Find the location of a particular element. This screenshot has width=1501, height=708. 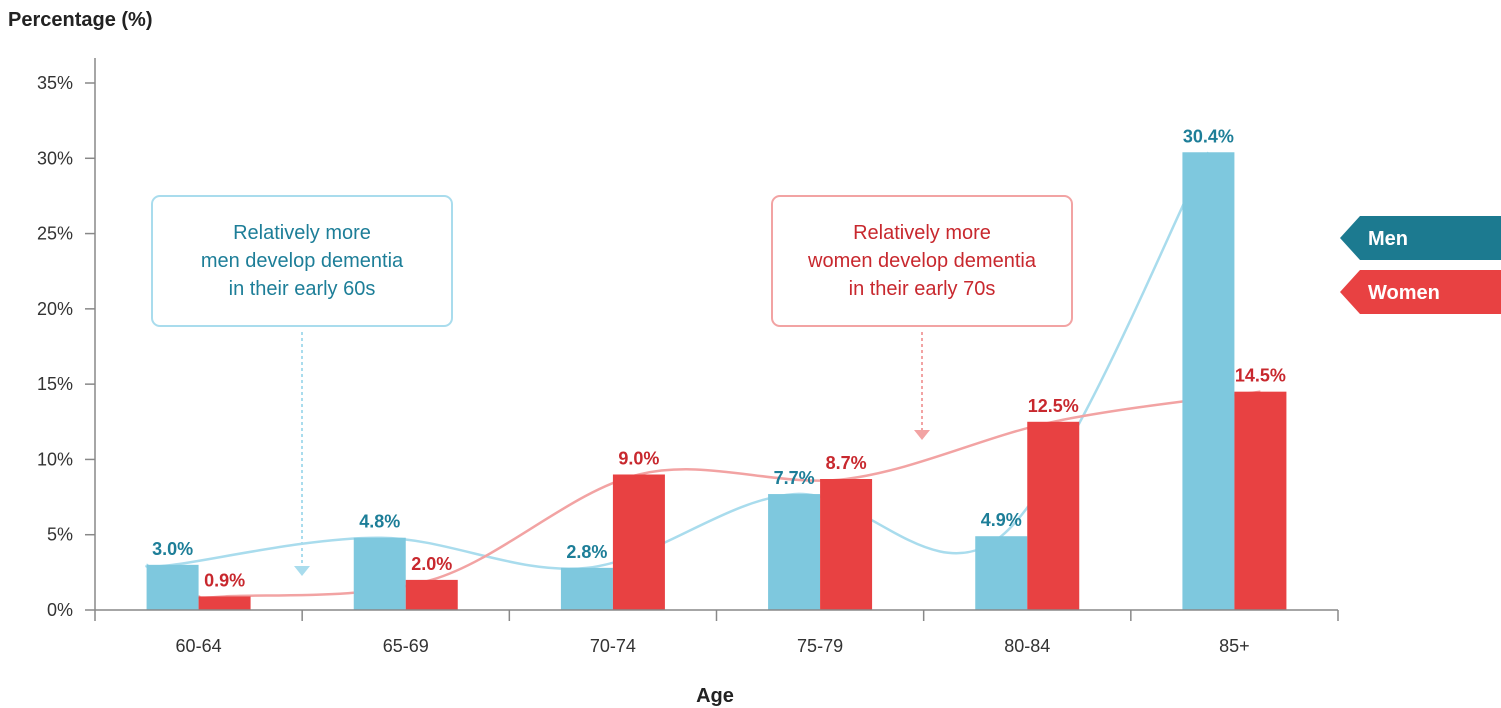

data-label-women: 12.5% is located at coordinates (1053, 406).